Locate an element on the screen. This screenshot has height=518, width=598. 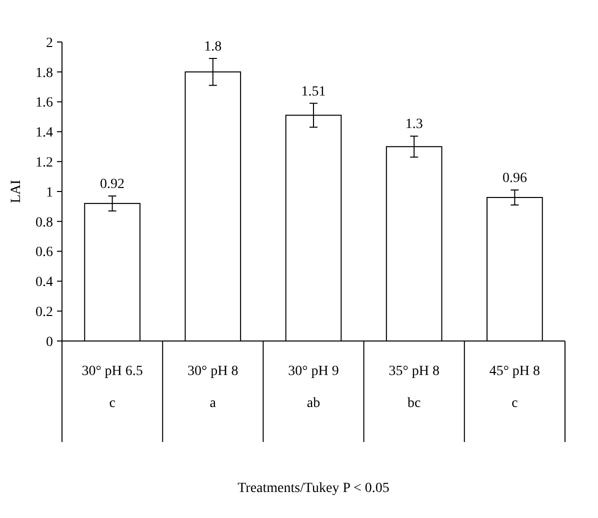
data-label: 1.51 is located at coordinates (313, 92).